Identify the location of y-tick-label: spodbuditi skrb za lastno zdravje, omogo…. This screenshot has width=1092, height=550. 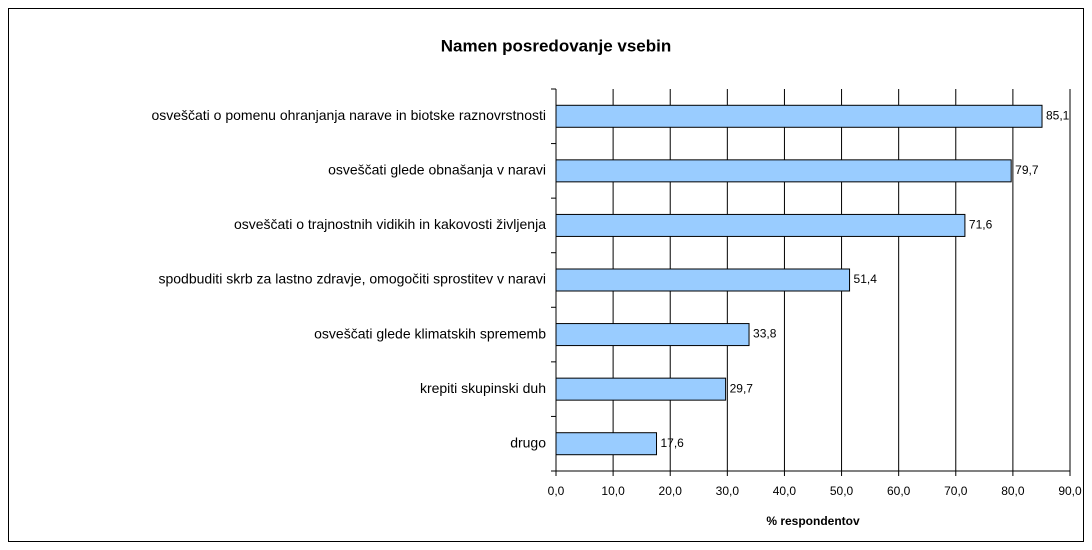
(352, 279).